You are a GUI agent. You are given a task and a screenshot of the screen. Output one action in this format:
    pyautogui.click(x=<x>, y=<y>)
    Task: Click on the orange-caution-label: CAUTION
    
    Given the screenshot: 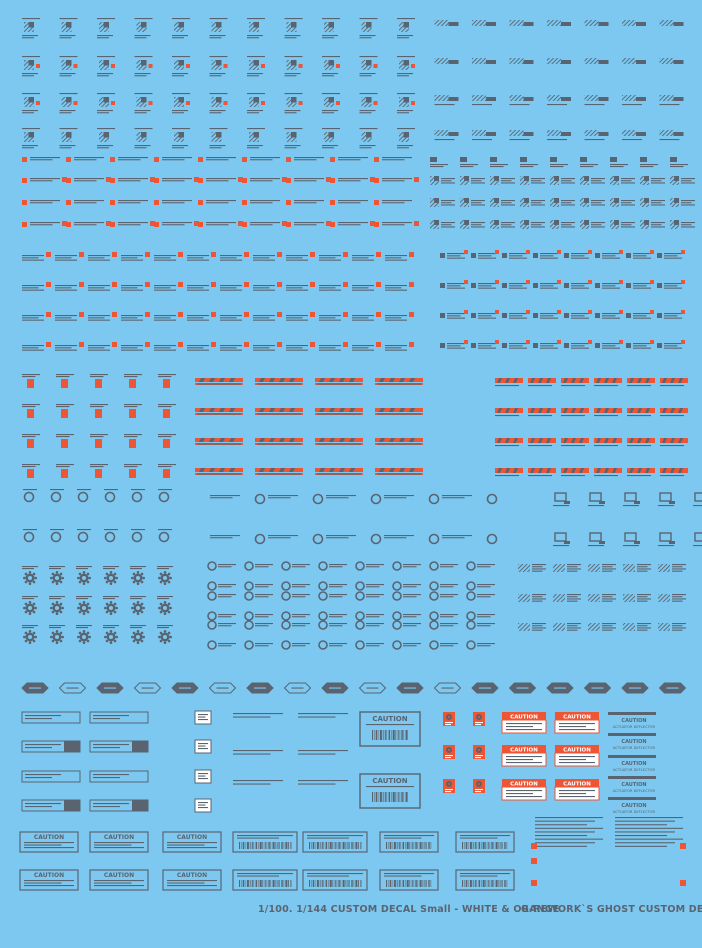 What is the action you would take?
    pyautogui.click(x=524, y=723)
    